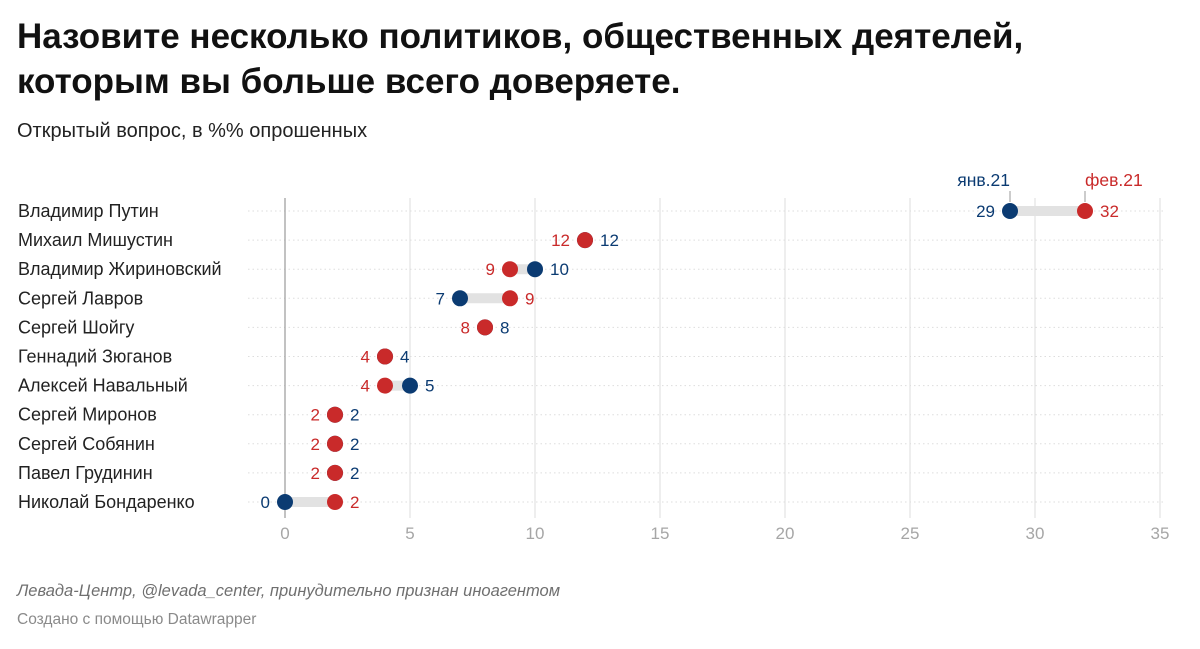 Image resolution: width=1200 pixels, height=649 pixels. What do you see at coordinates (103, 386) in the screenshot?
I see `row-label: Алексей Навальный` at bounding box center [103, 386].